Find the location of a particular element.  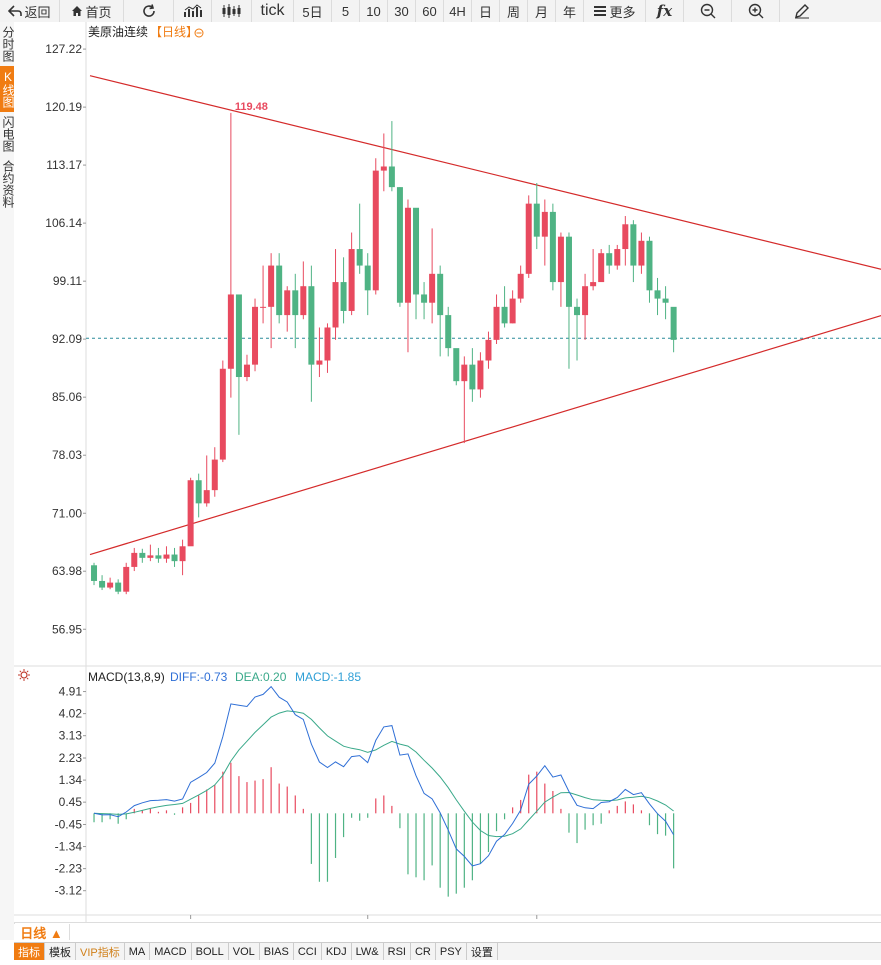

sidebar-item-contract-info: 合约资料 is located at coordinates (8, 184).